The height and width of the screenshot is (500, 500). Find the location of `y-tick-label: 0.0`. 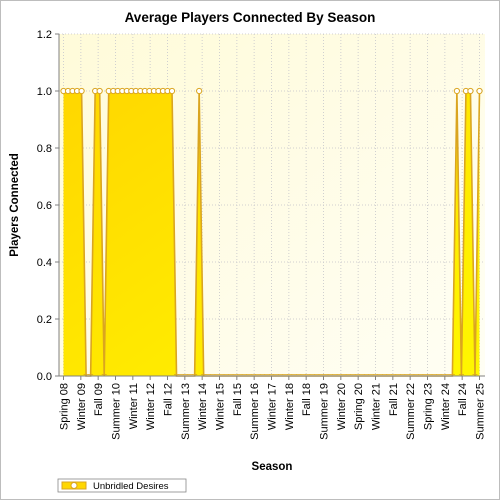

y-tick-label: 0.0 is located at coordinates (44, 377).